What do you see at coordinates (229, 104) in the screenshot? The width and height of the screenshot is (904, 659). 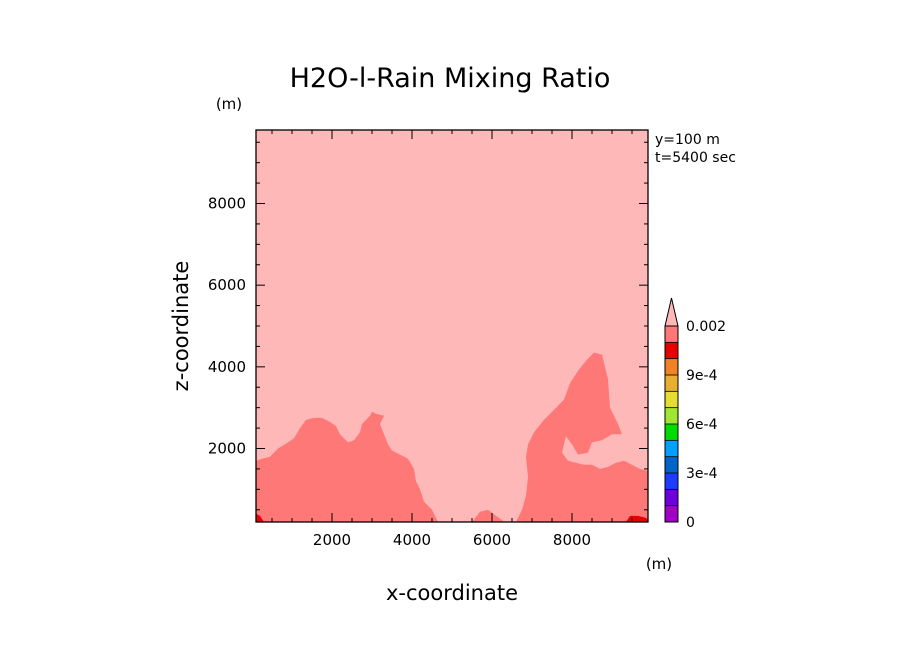 I see `y-axis-unit: (m)` at bounding box center [229, 104].